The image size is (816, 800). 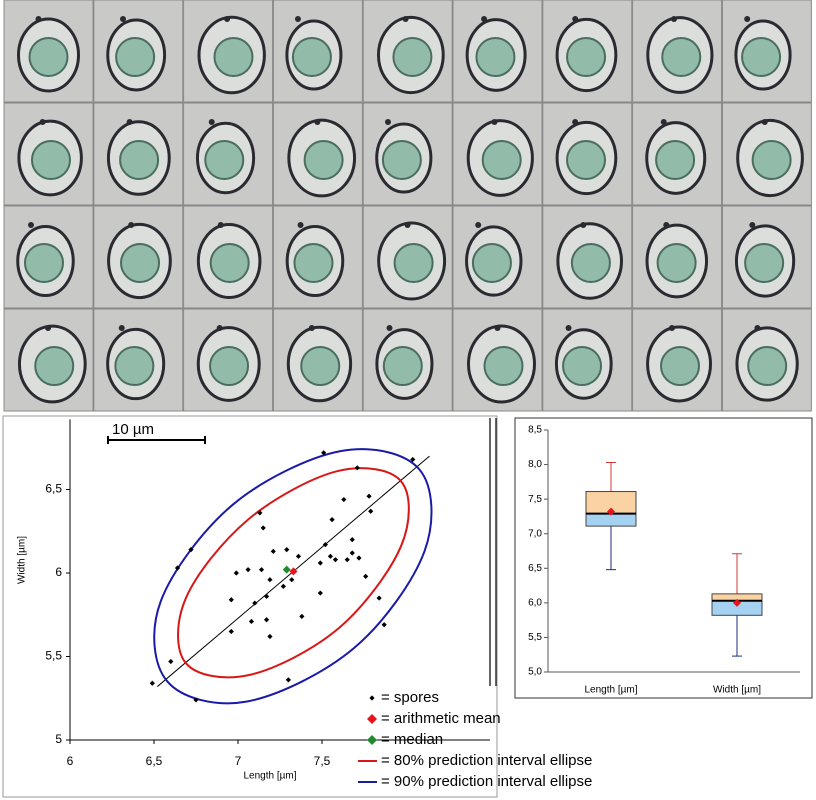 What do you see at coordinates (22, 560) in the screenshot?
I see `y-axis-title: Width [µm]` at bounding box center [22, 560].